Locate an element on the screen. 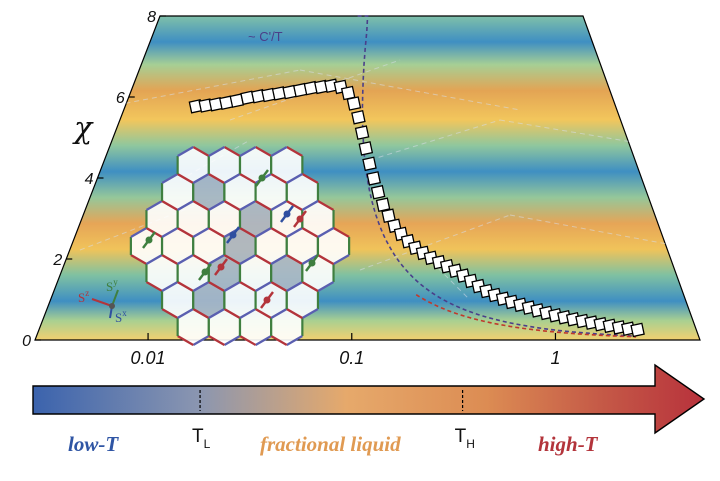 The height and width of the screenshot is (481, 720). fractional-liquid-label: fractional liquid is located at coordinates (330, 444).